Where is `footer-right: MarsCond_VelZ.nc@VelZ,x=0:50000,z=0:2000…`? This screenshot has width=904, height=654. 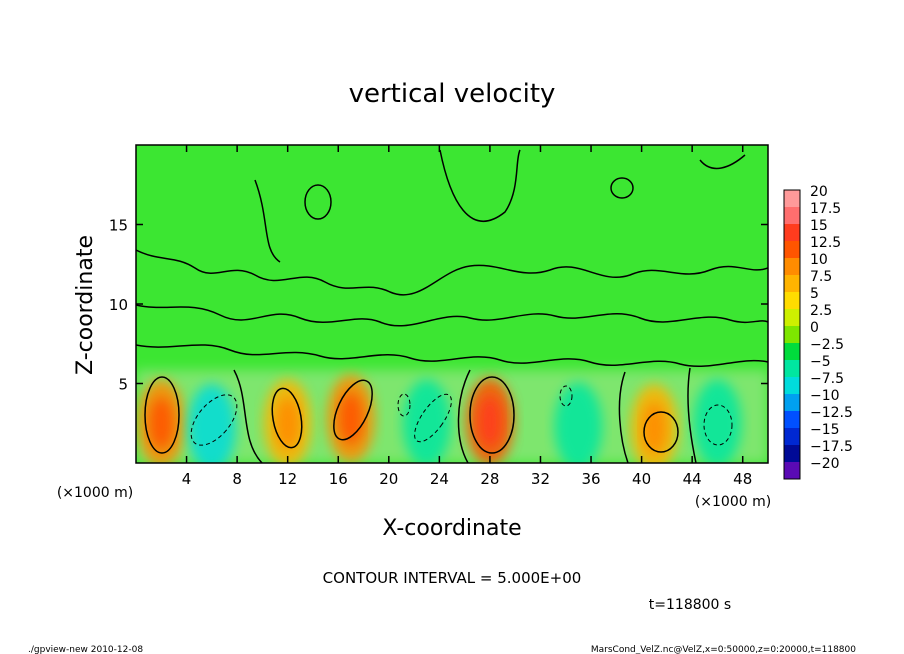 footer-right: MarsCond_VelZ.nc@VelZ,x=0:50000,z=0:2000… is located at coordinates (723, 649).